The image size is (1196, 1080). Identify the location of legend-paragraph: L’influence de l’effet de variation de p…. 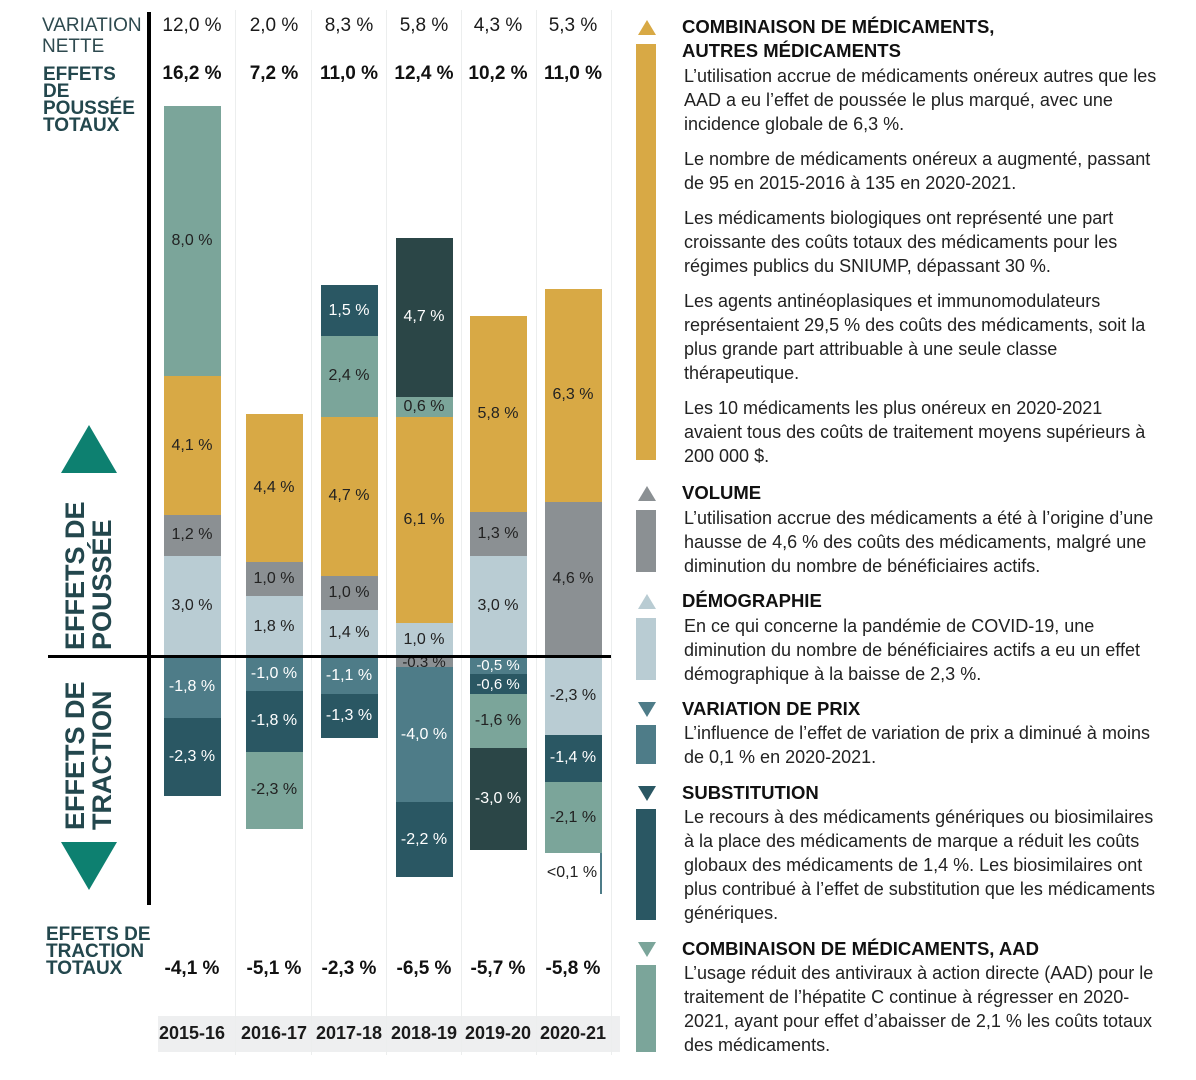
(917, 745).